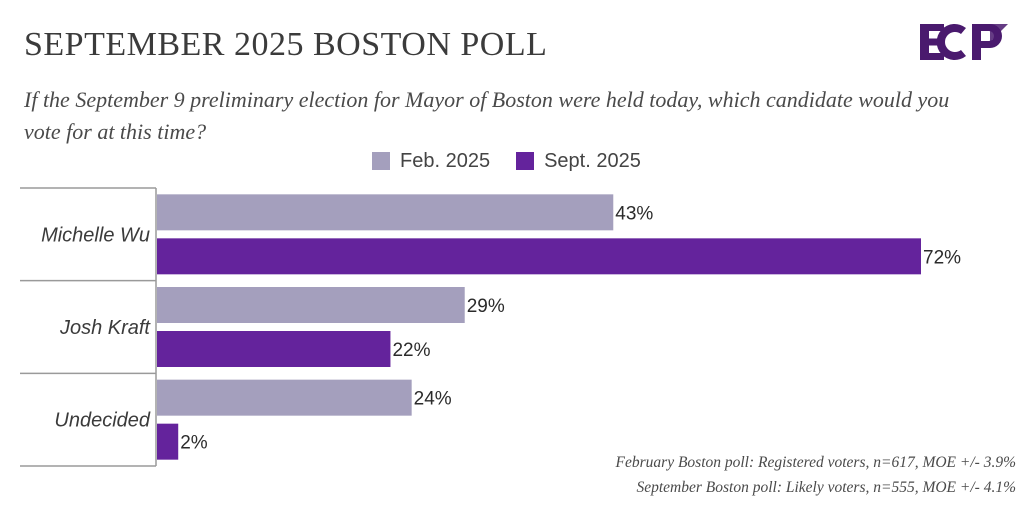 Image resolution: width=1024 pixels, height=509 pixels. I want to click on legend-swatch-sept, so click(525, 161).